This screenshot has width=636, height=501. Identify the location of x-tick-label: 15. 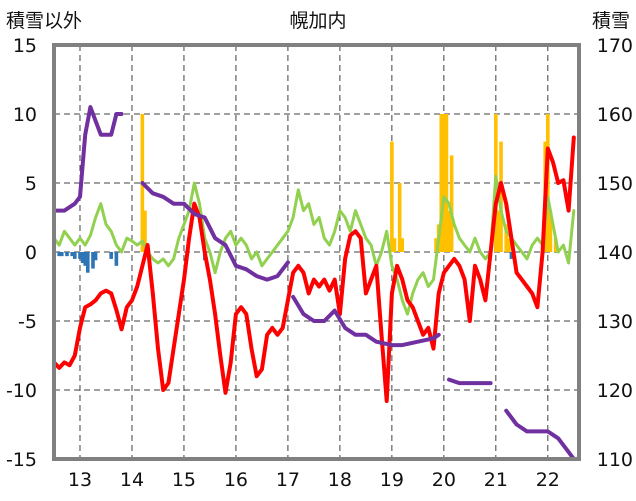
(184, 480).